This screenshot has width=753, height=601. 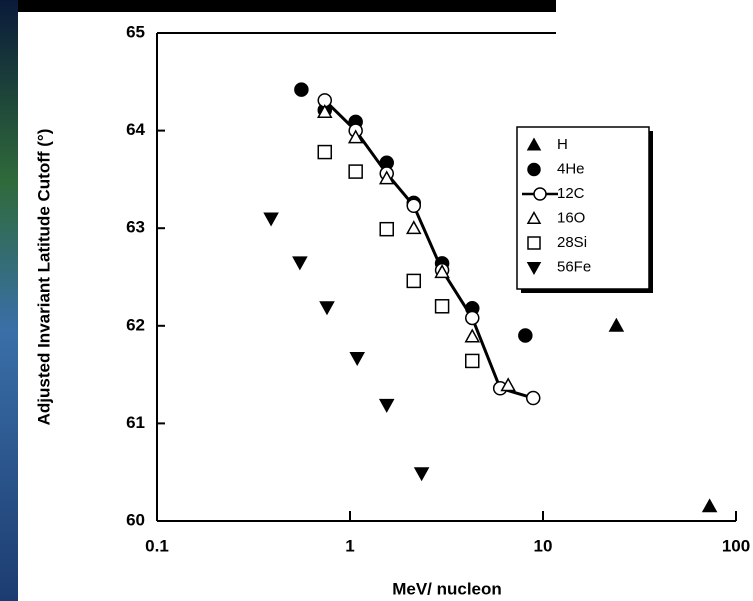 I want to click on y-tick-label: 62, so click(x=135, y=324).